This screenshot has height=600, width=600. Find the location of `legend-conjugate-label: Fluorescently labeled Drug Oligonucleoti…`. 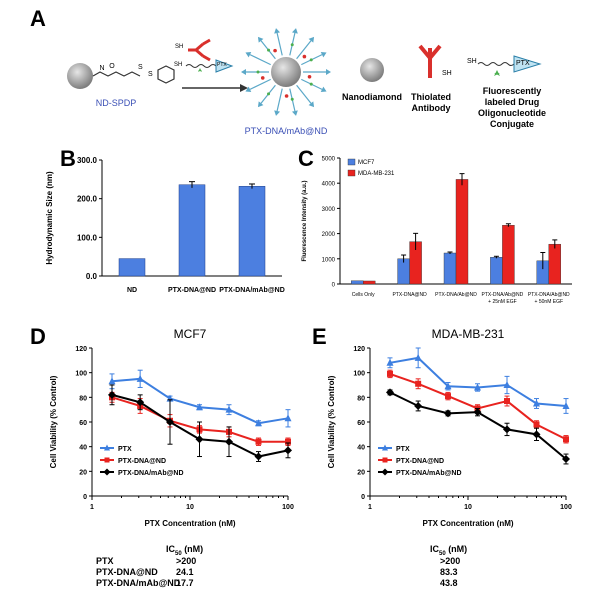

legend-conjugate-label: Fluorescently labeled Drug Oligonucleoti… is located at coordinates (511, 107).